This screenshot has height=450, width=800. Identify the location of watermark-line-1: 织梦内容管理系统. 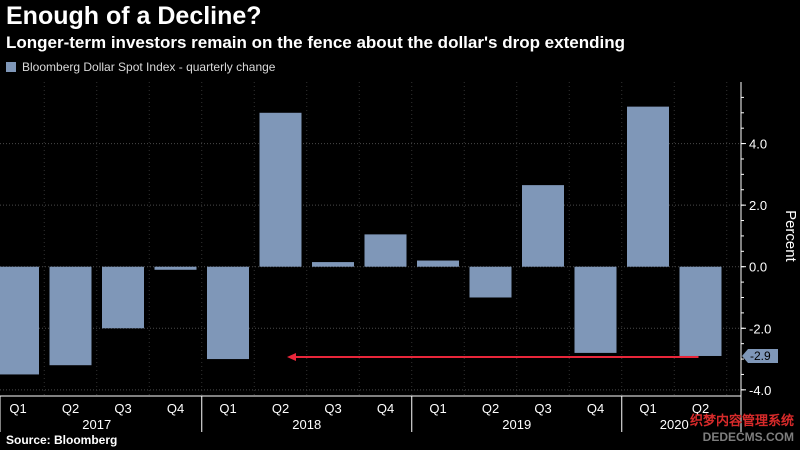
(741, 420).